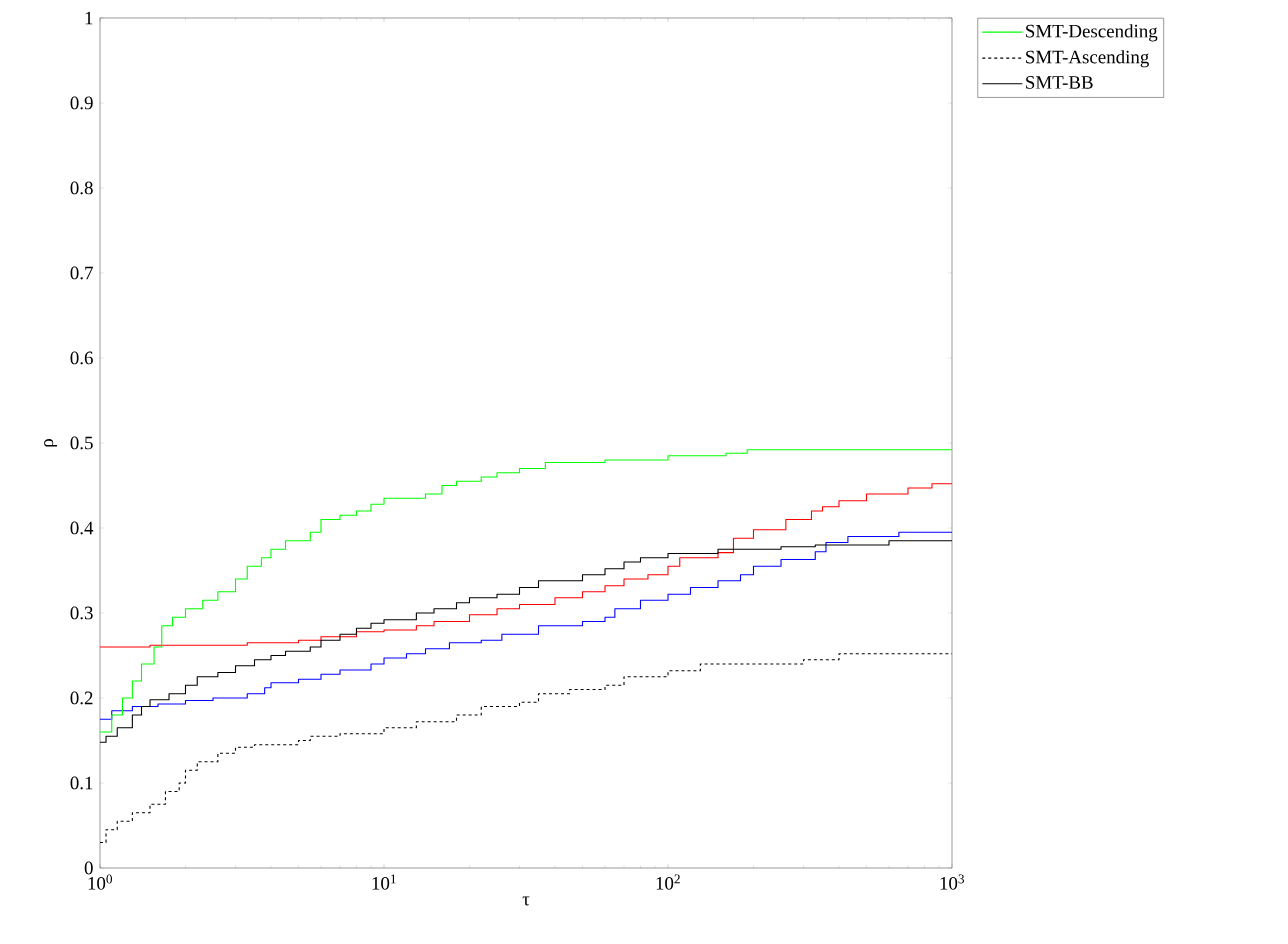 The image size is (1288, 944). What do you see at coordinates (89, 18) in the screenshot?
I see `y-tick-label: 1` at bounding box center [89, 18].